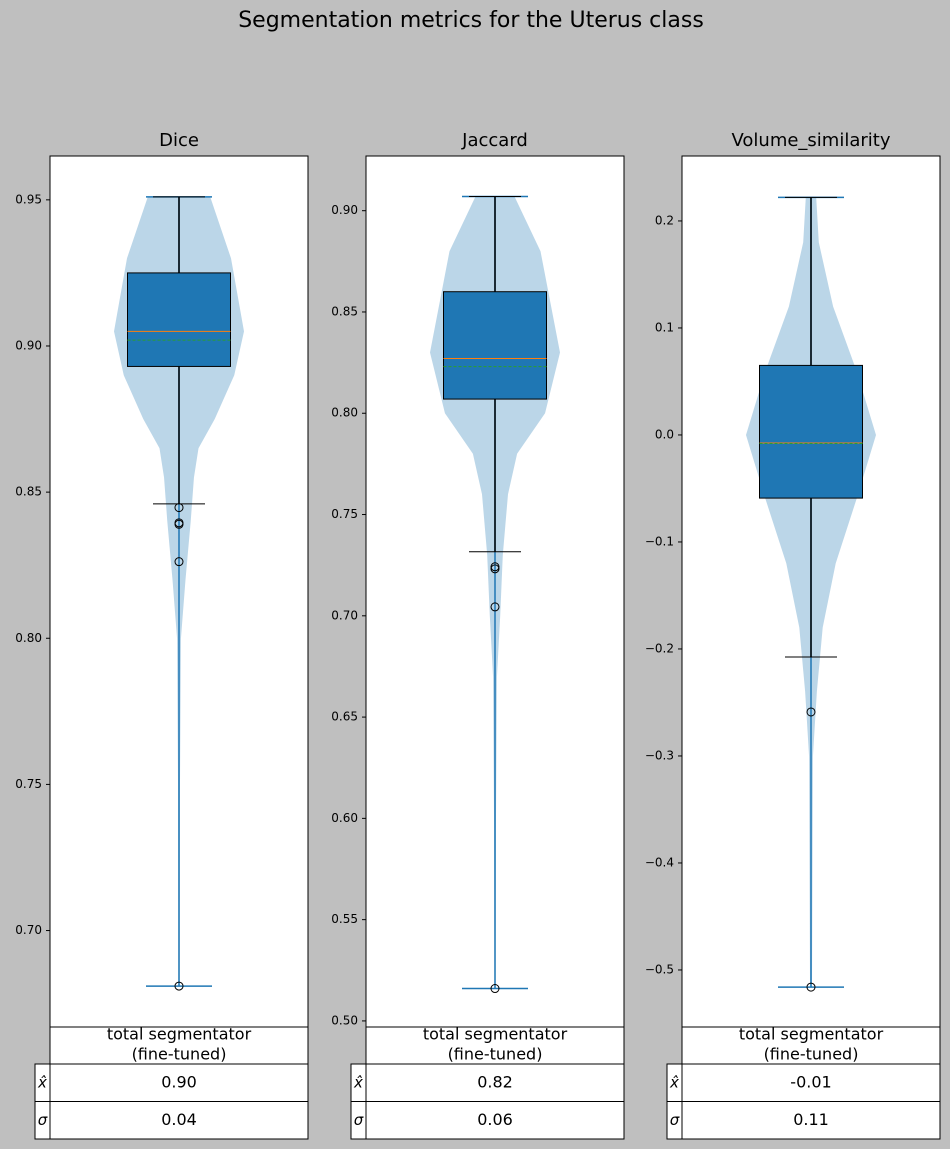  I want to click on y-tick-label: −0.2, so click(659, 648).